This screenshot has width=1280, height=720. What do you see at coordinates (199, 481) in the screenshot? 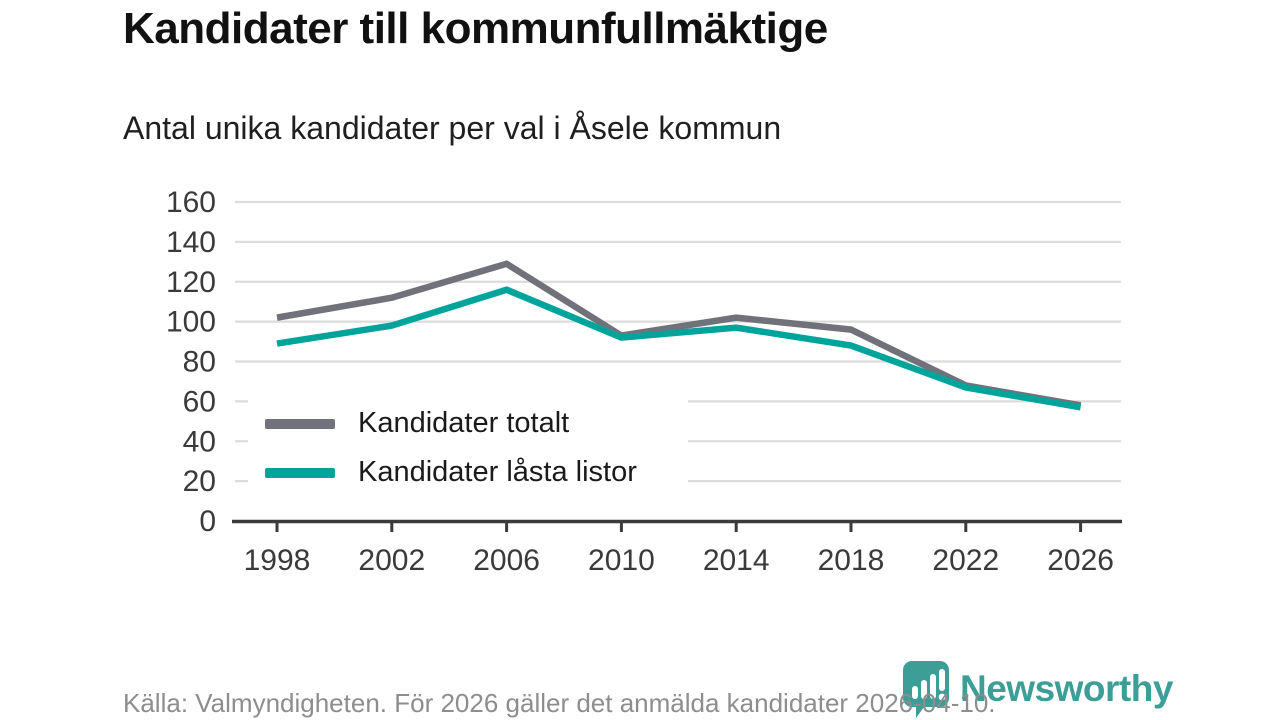
I see `y-axis-tick-label: 20` at bounding box center [199, 481].